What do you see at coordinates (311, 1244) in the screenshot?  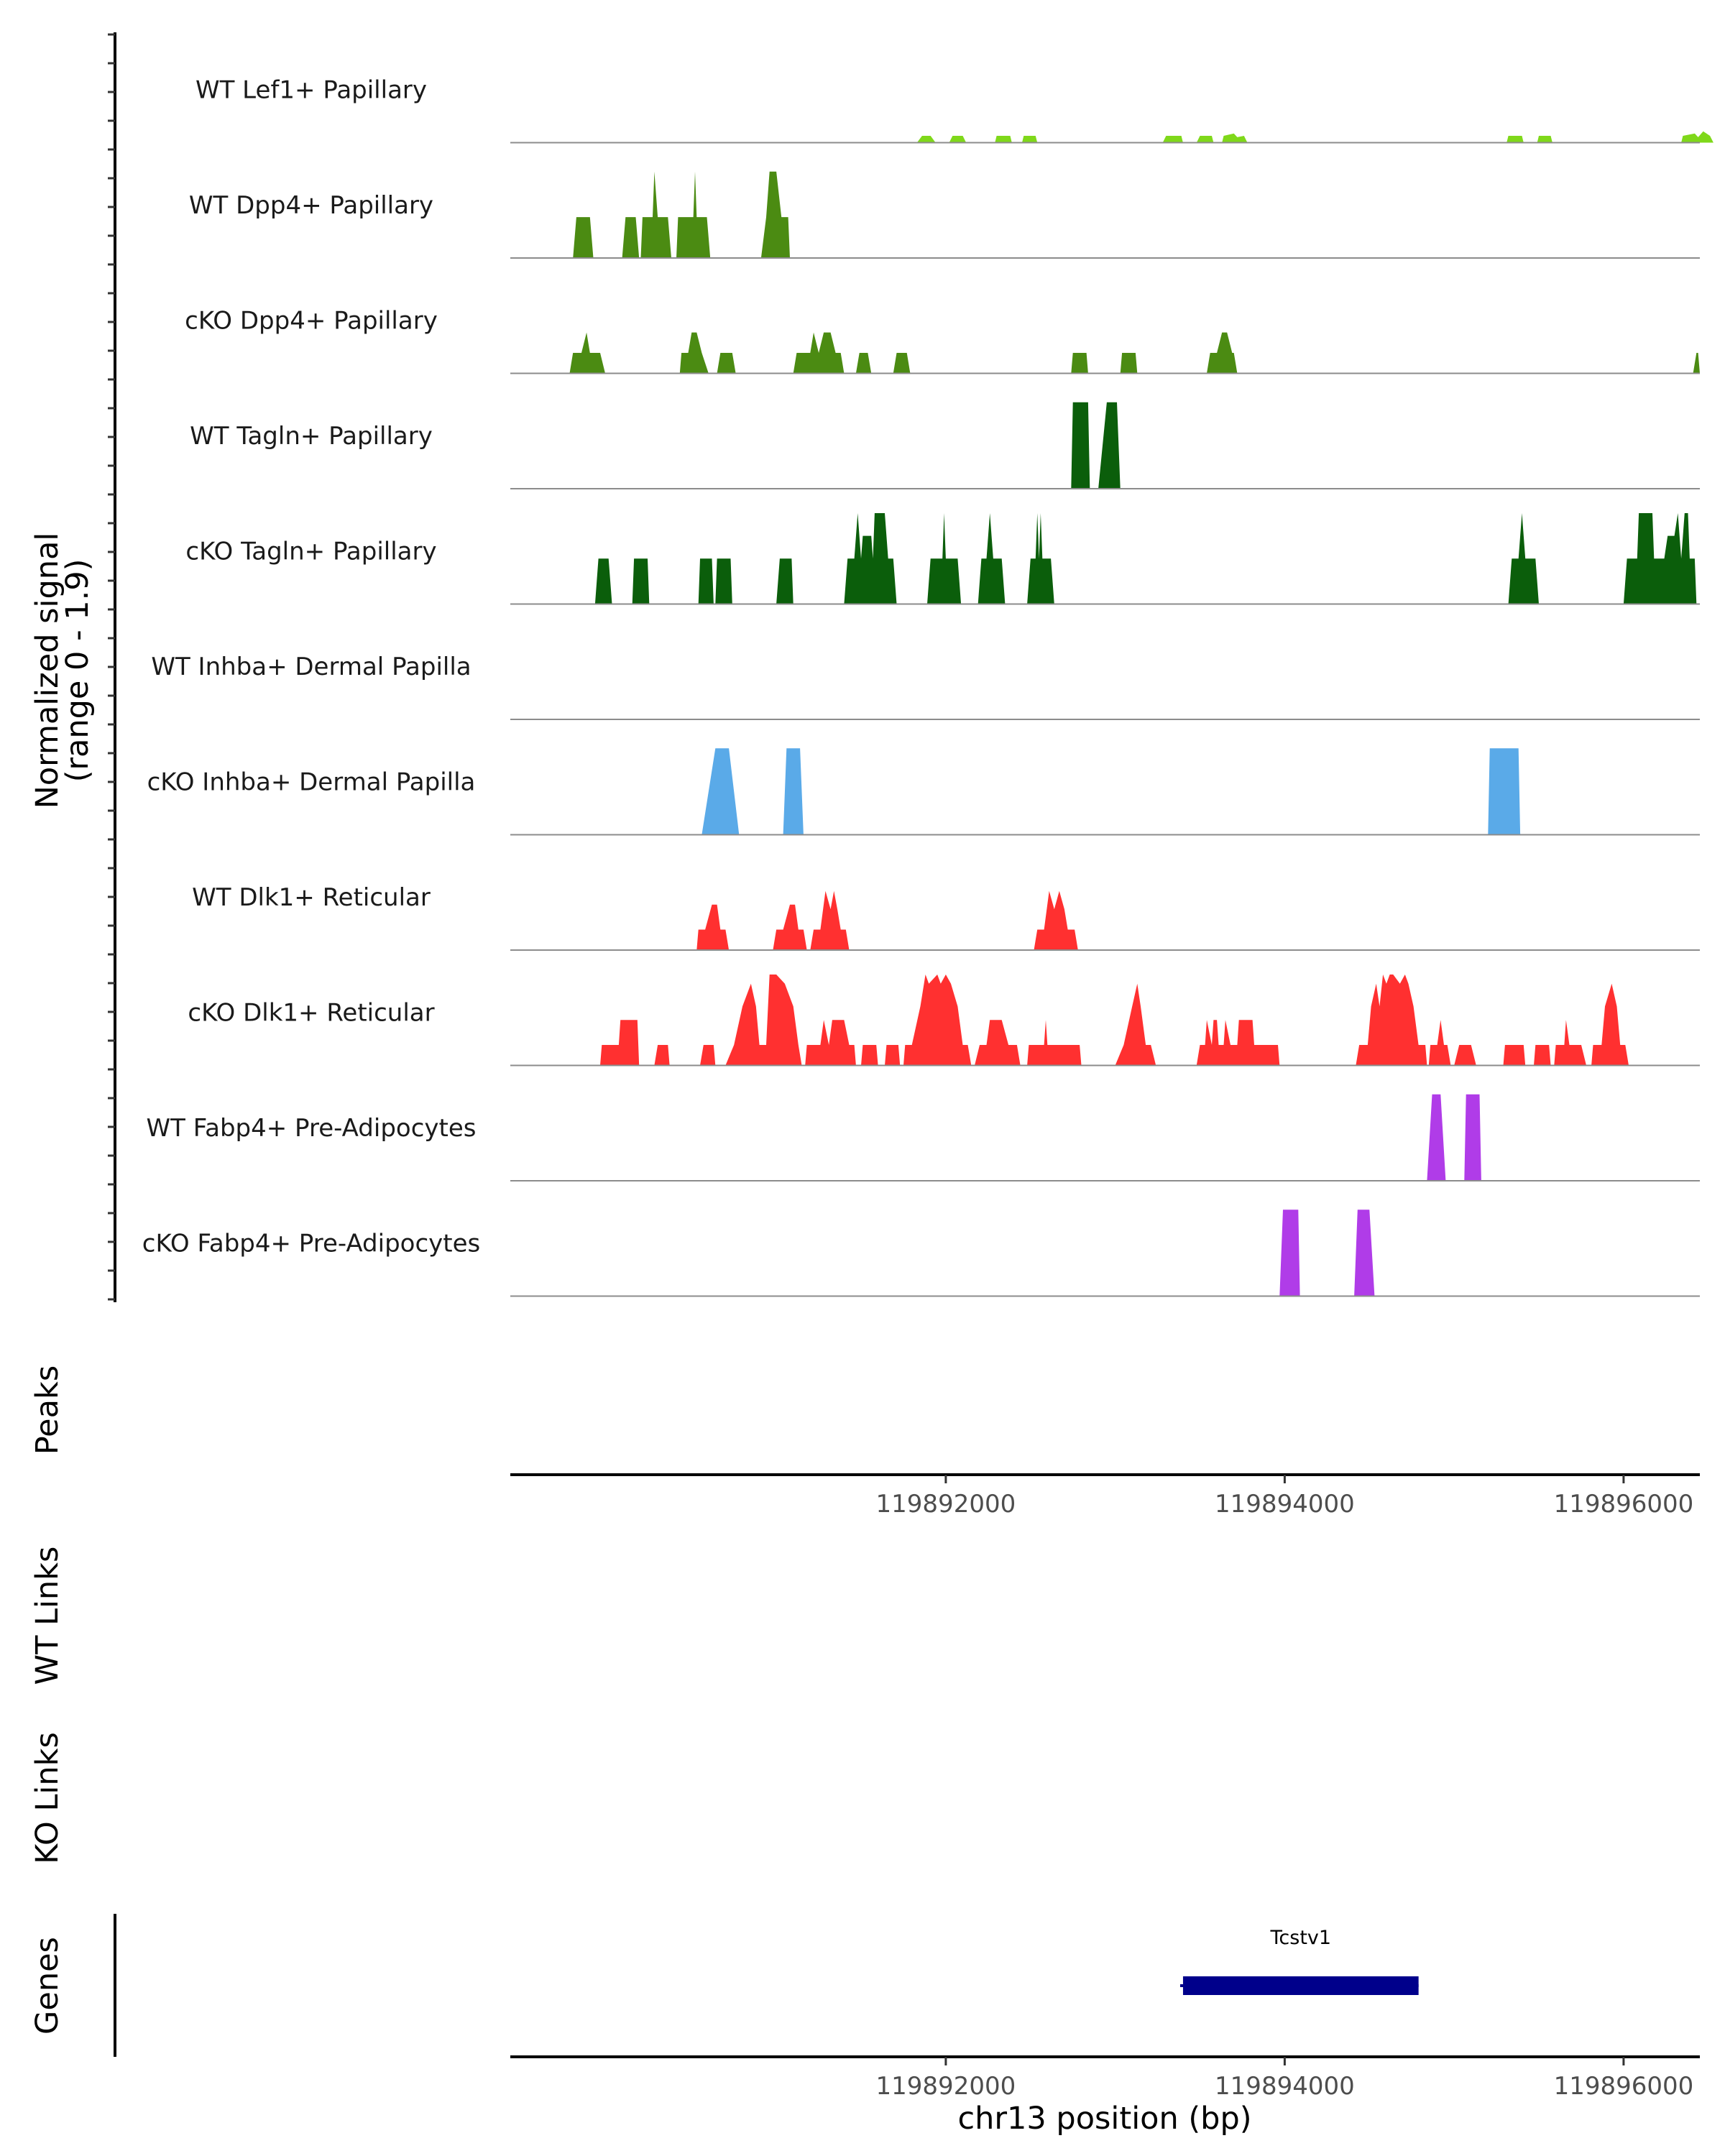 I see `track-label: cKO Fabp4+ Pre-Adipocytes` at bounding box center [311, 1244].